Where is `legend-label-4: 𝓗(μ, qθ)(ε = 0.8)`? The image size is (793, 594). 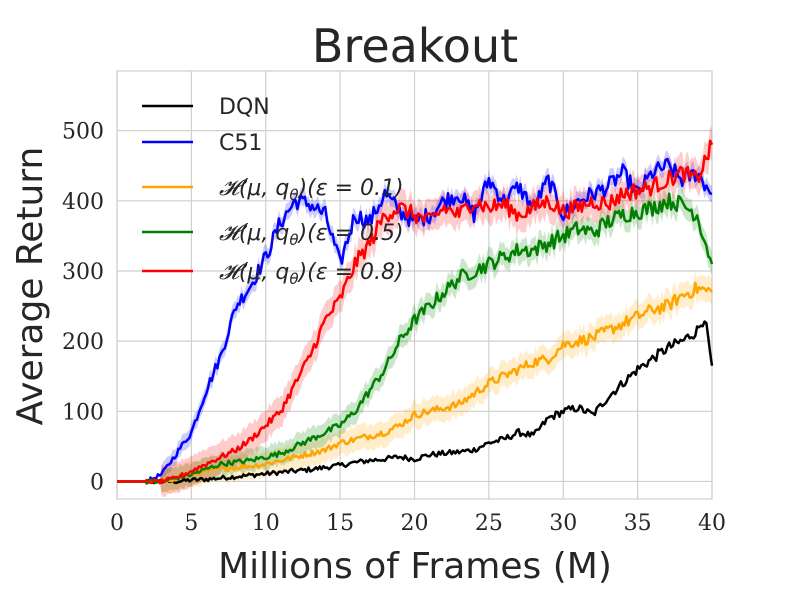 legend-label-4: 𝓗(μ, qθ)(ε = 0.8) is located at coordinates (311, 274).